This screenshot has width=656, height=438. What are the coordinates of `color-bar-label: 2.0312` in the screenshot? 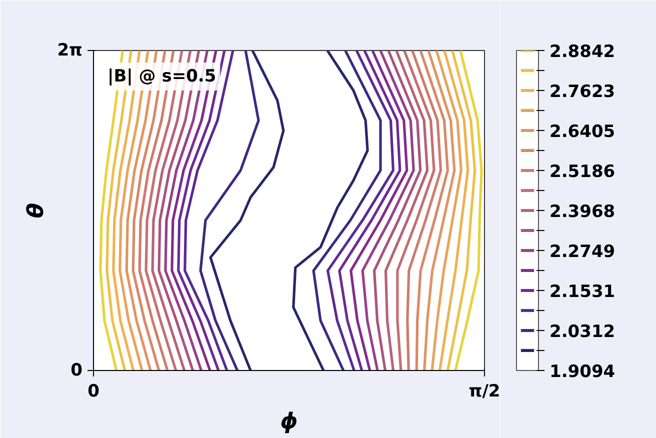 It's located at (583, 332).